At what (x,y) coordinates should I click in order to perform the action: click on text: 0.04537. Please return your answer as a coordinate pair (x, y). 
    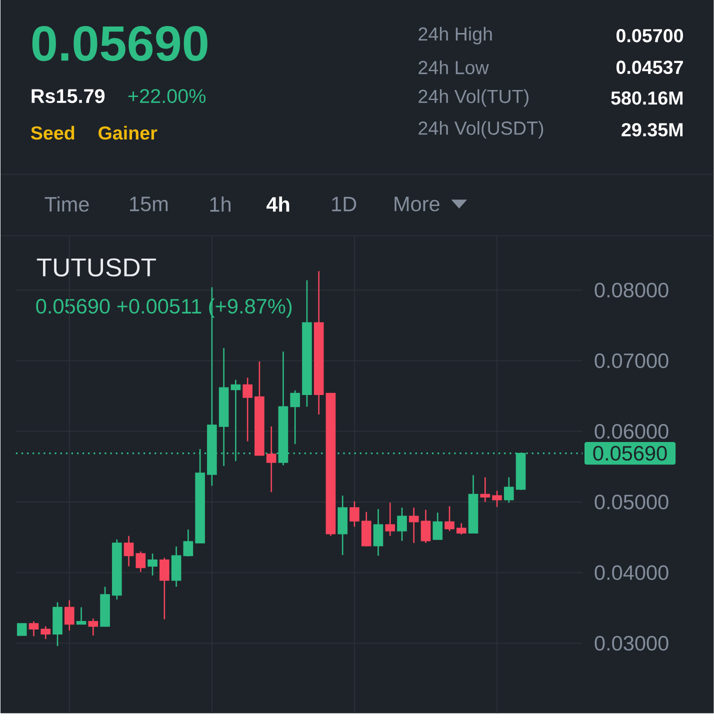
    Looking at the image, I should click on (649, 67).